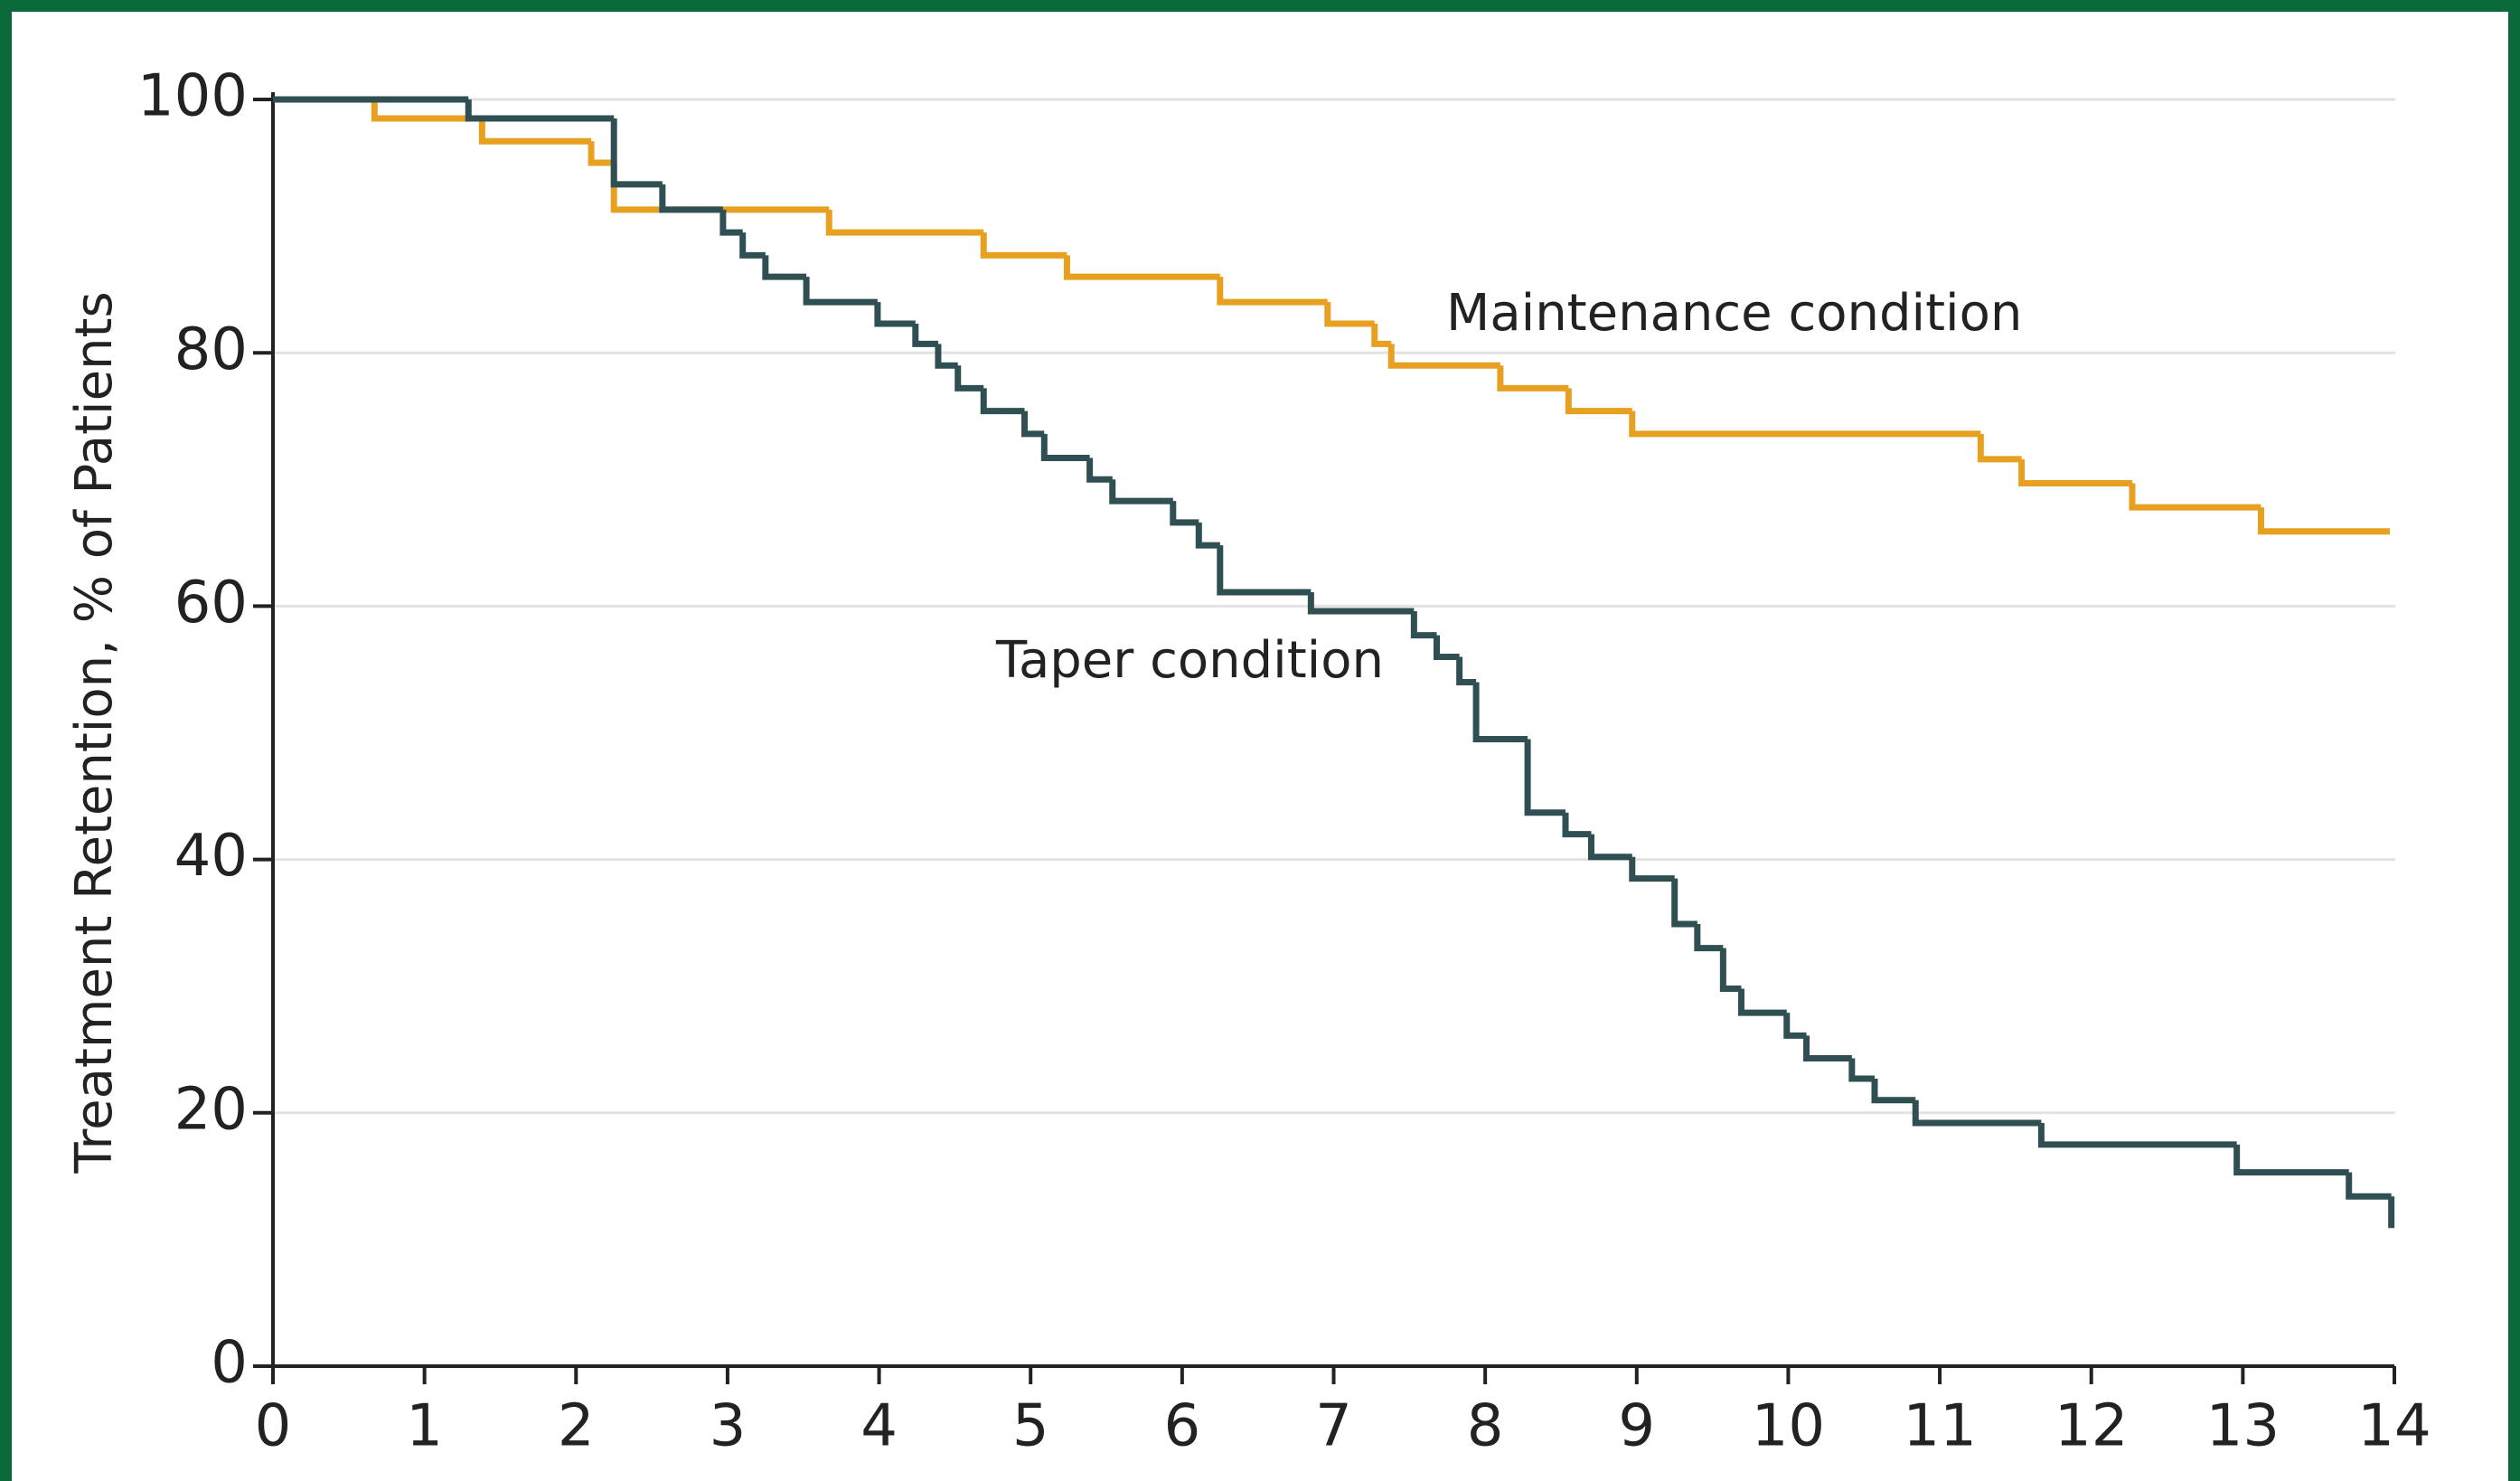  What do you see at coordinates (211, 856) in the screenshot?
I see `y-tick-label: 40` at bounding box center [211, 856].